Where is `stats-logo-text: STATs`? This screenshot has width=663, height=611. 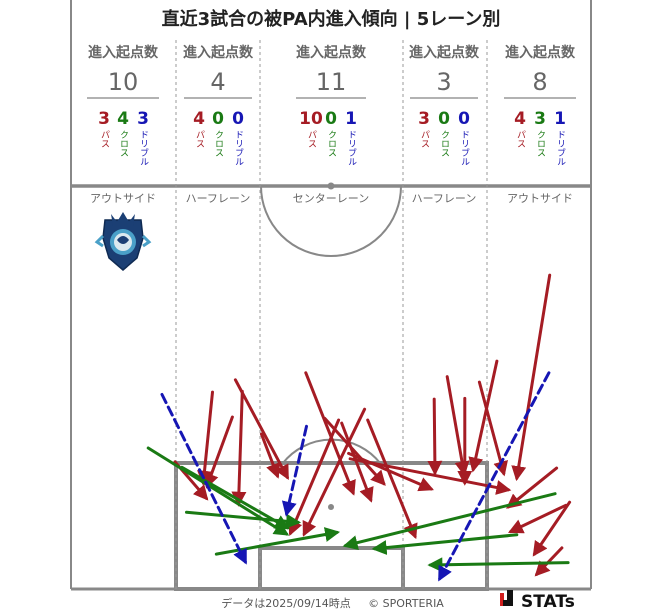 stats-logo-text: STATs is located at coordinates (548, 601).